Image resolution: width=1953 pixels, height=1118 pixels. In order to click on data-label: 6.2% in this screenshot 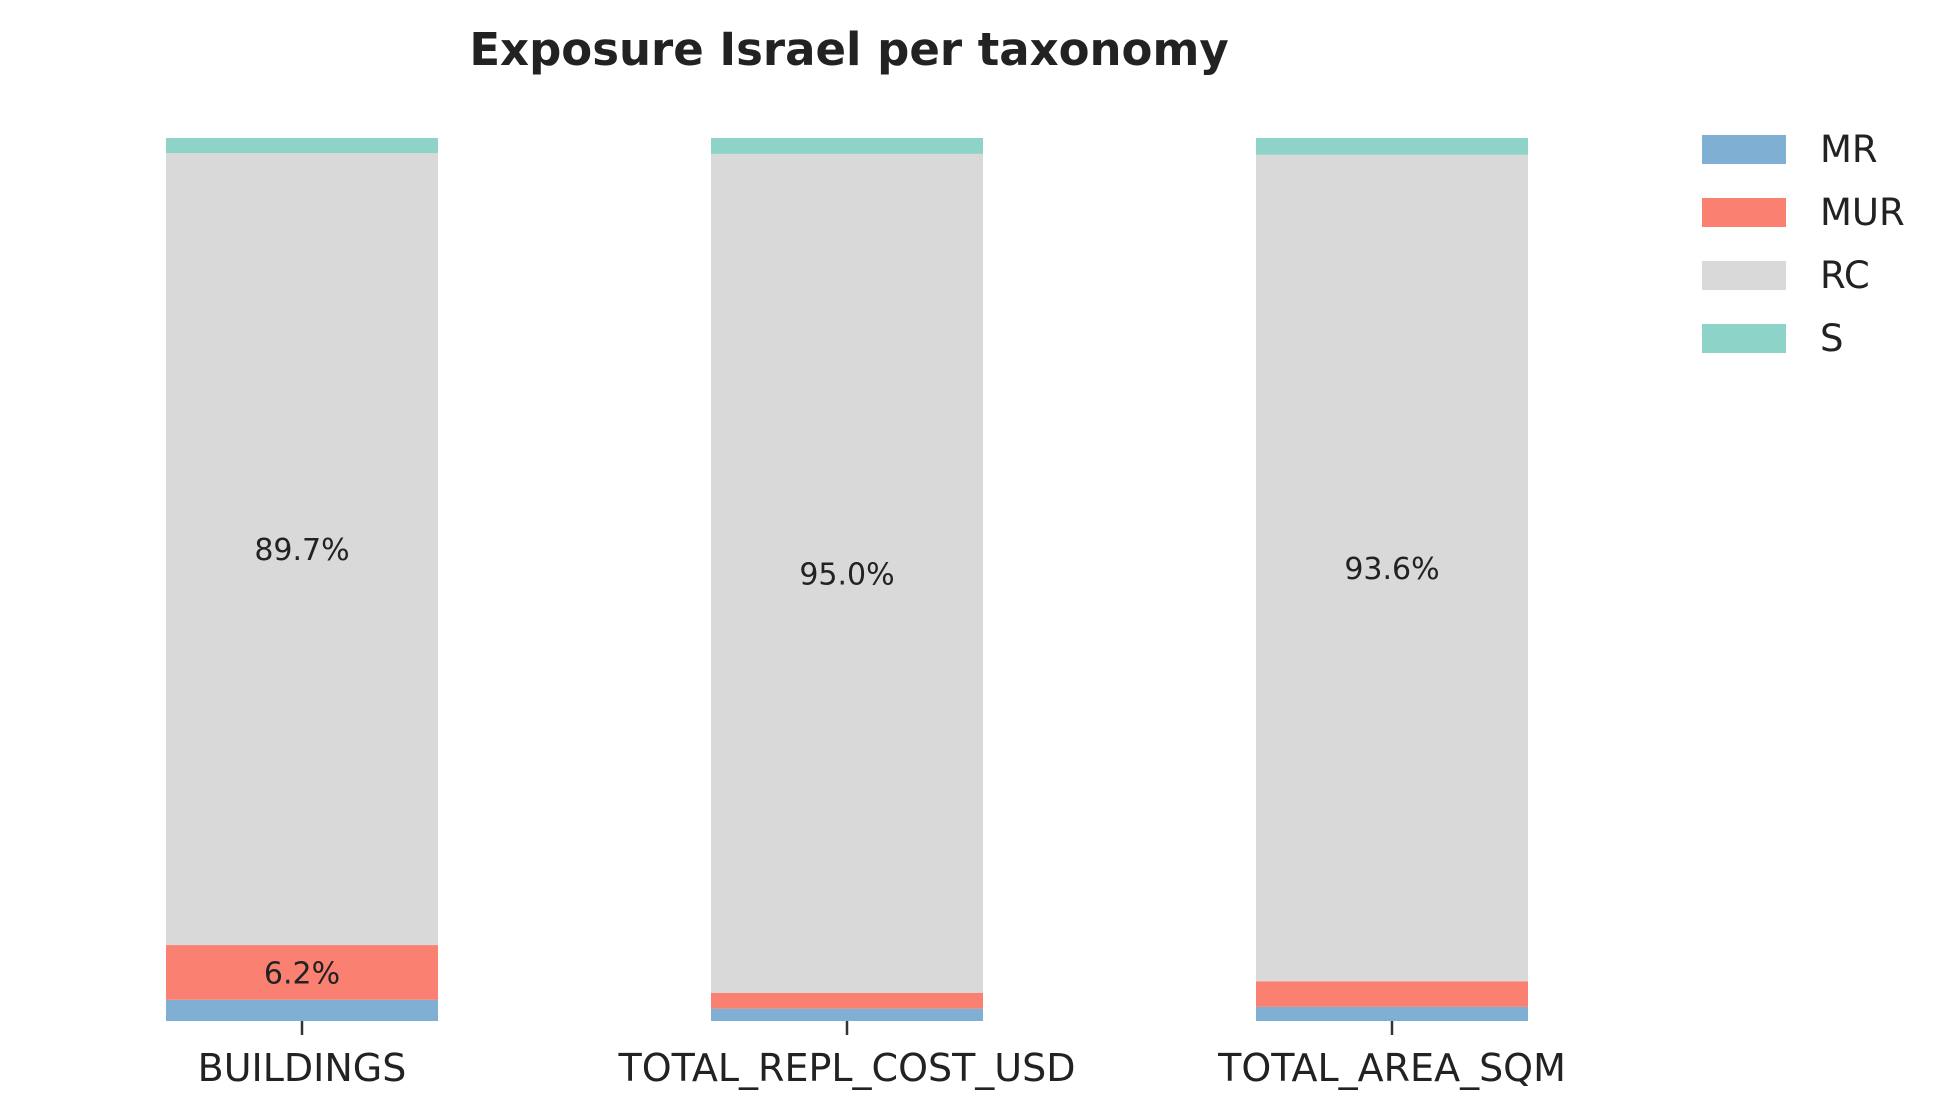, I will do `click(302, 973)`.